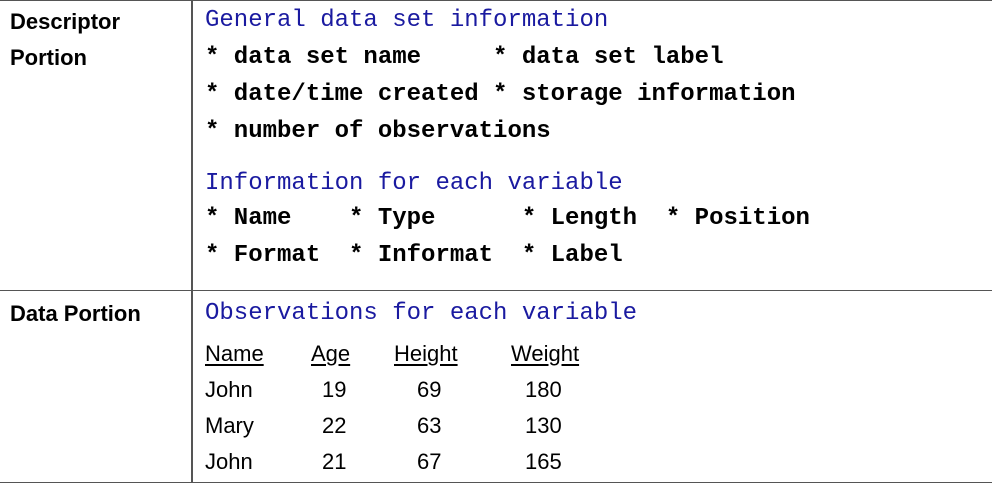 Image resolution: width=992 pixels, height=486 pixels. Describe the element at coordinates (429, 461) in the screenshot. I see `cell-height: 67` at that location.